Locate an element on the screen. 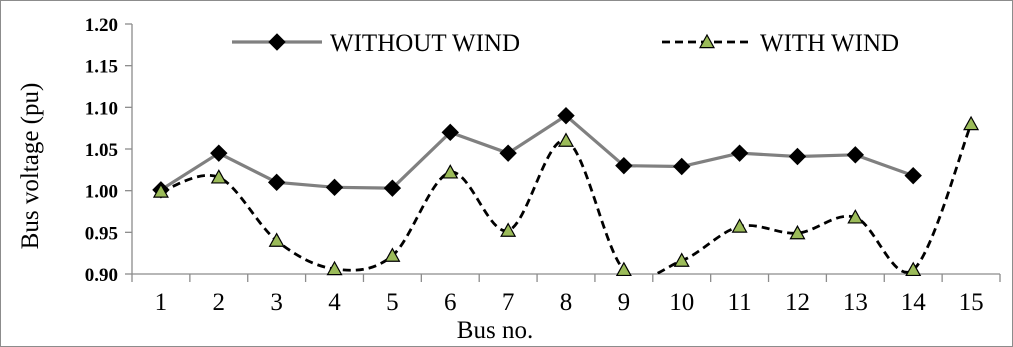 This screenshot has height=347, width=1013. x-tick-label: 11 is located at coordinates (740, 302).